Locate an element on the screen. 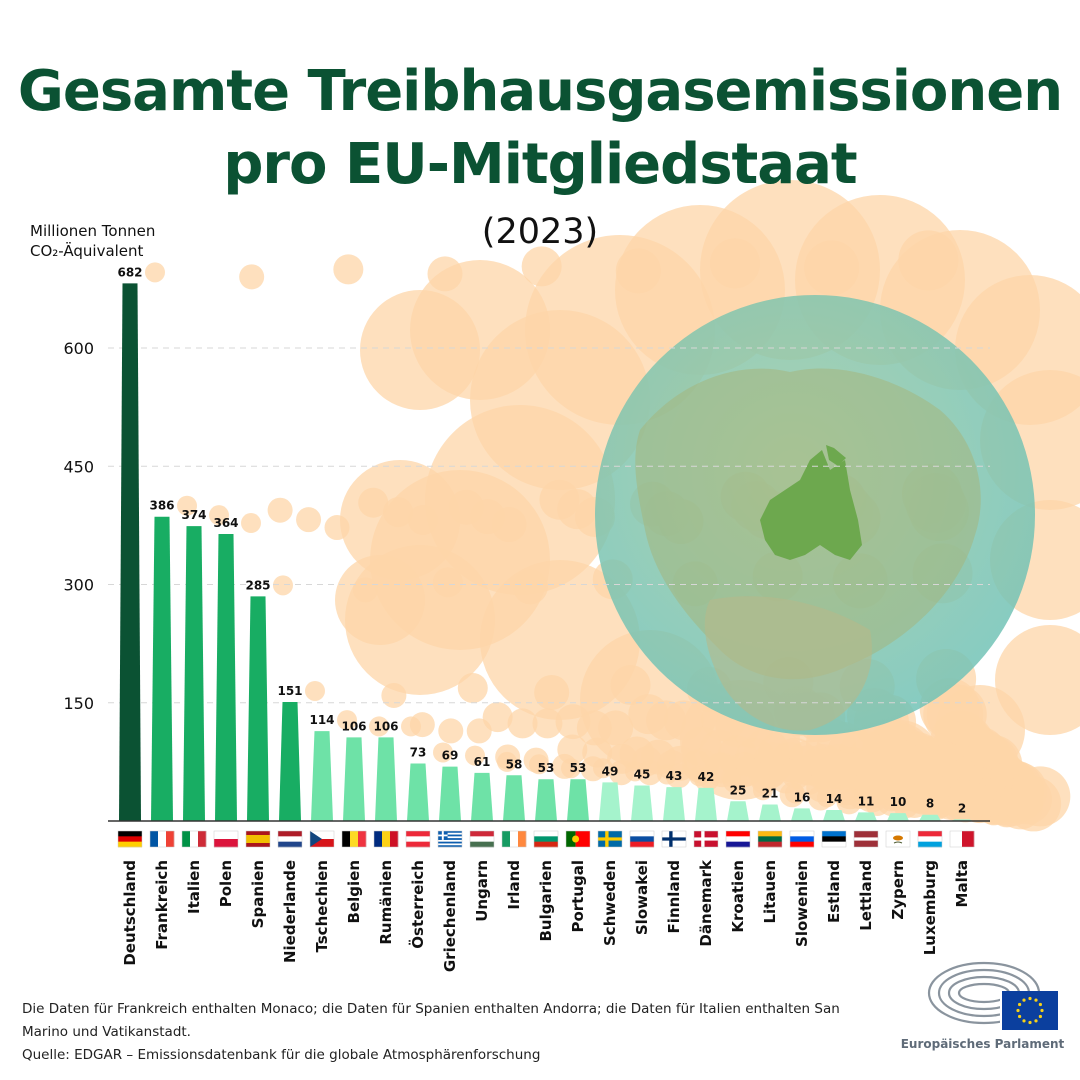  value-label: 73 is located at coordinates (418, 752).